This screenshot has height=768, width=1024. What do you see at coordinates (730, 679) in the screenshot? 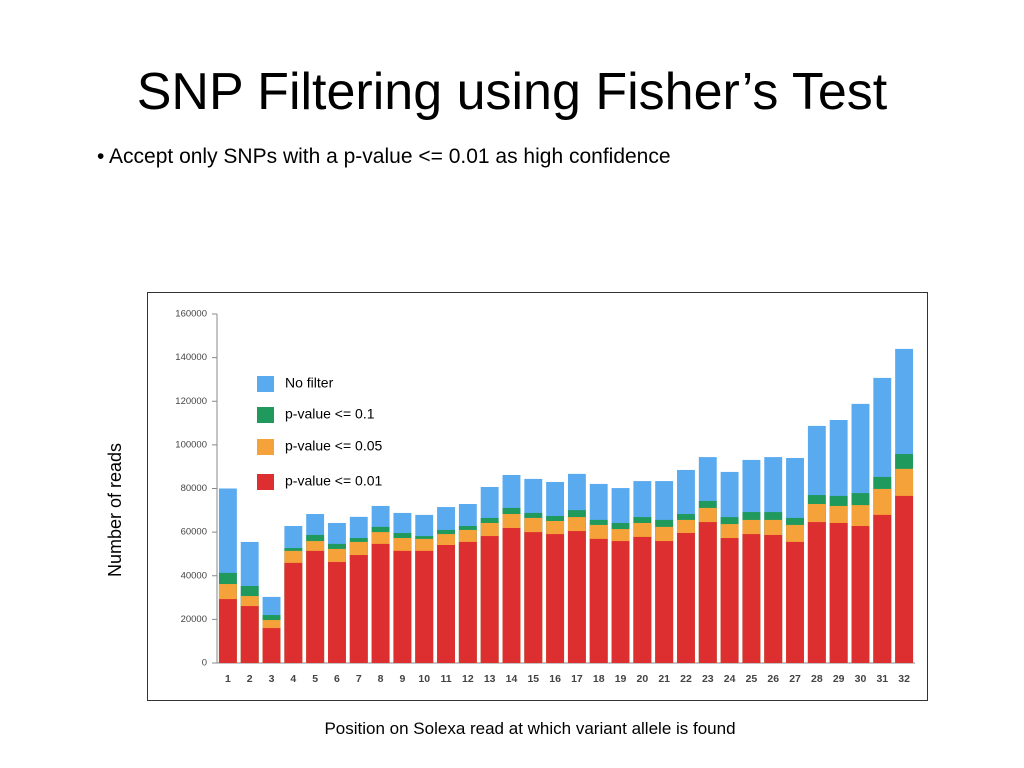
I see `x-tick-label: 24` at bounding box center [730, 679].